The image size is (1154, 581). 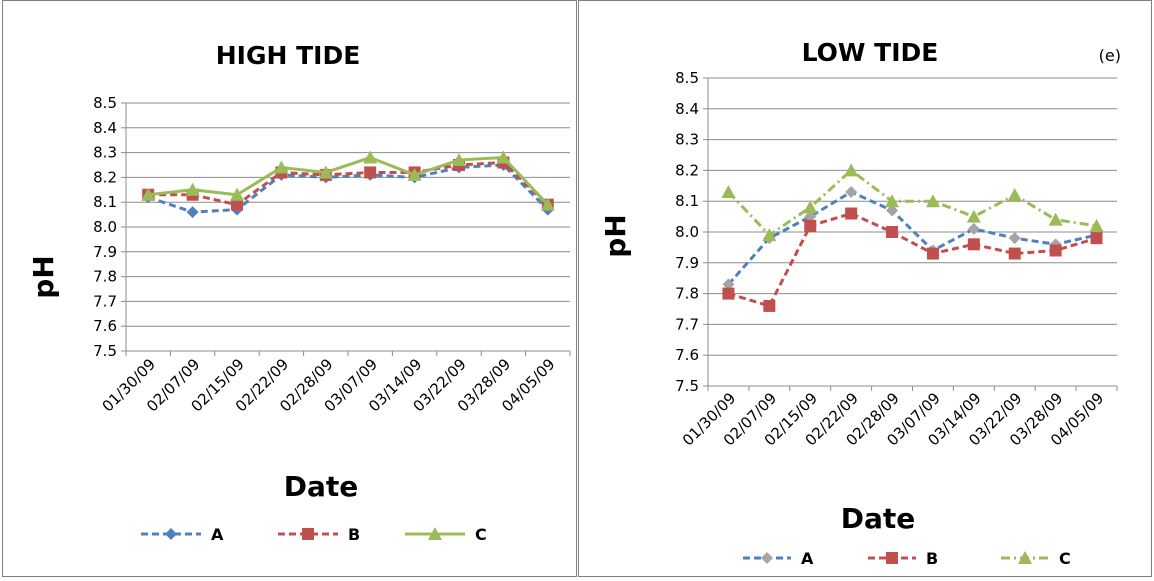 I want to click on chart-title: HIGH TIDE, so click(x=288, y=55).